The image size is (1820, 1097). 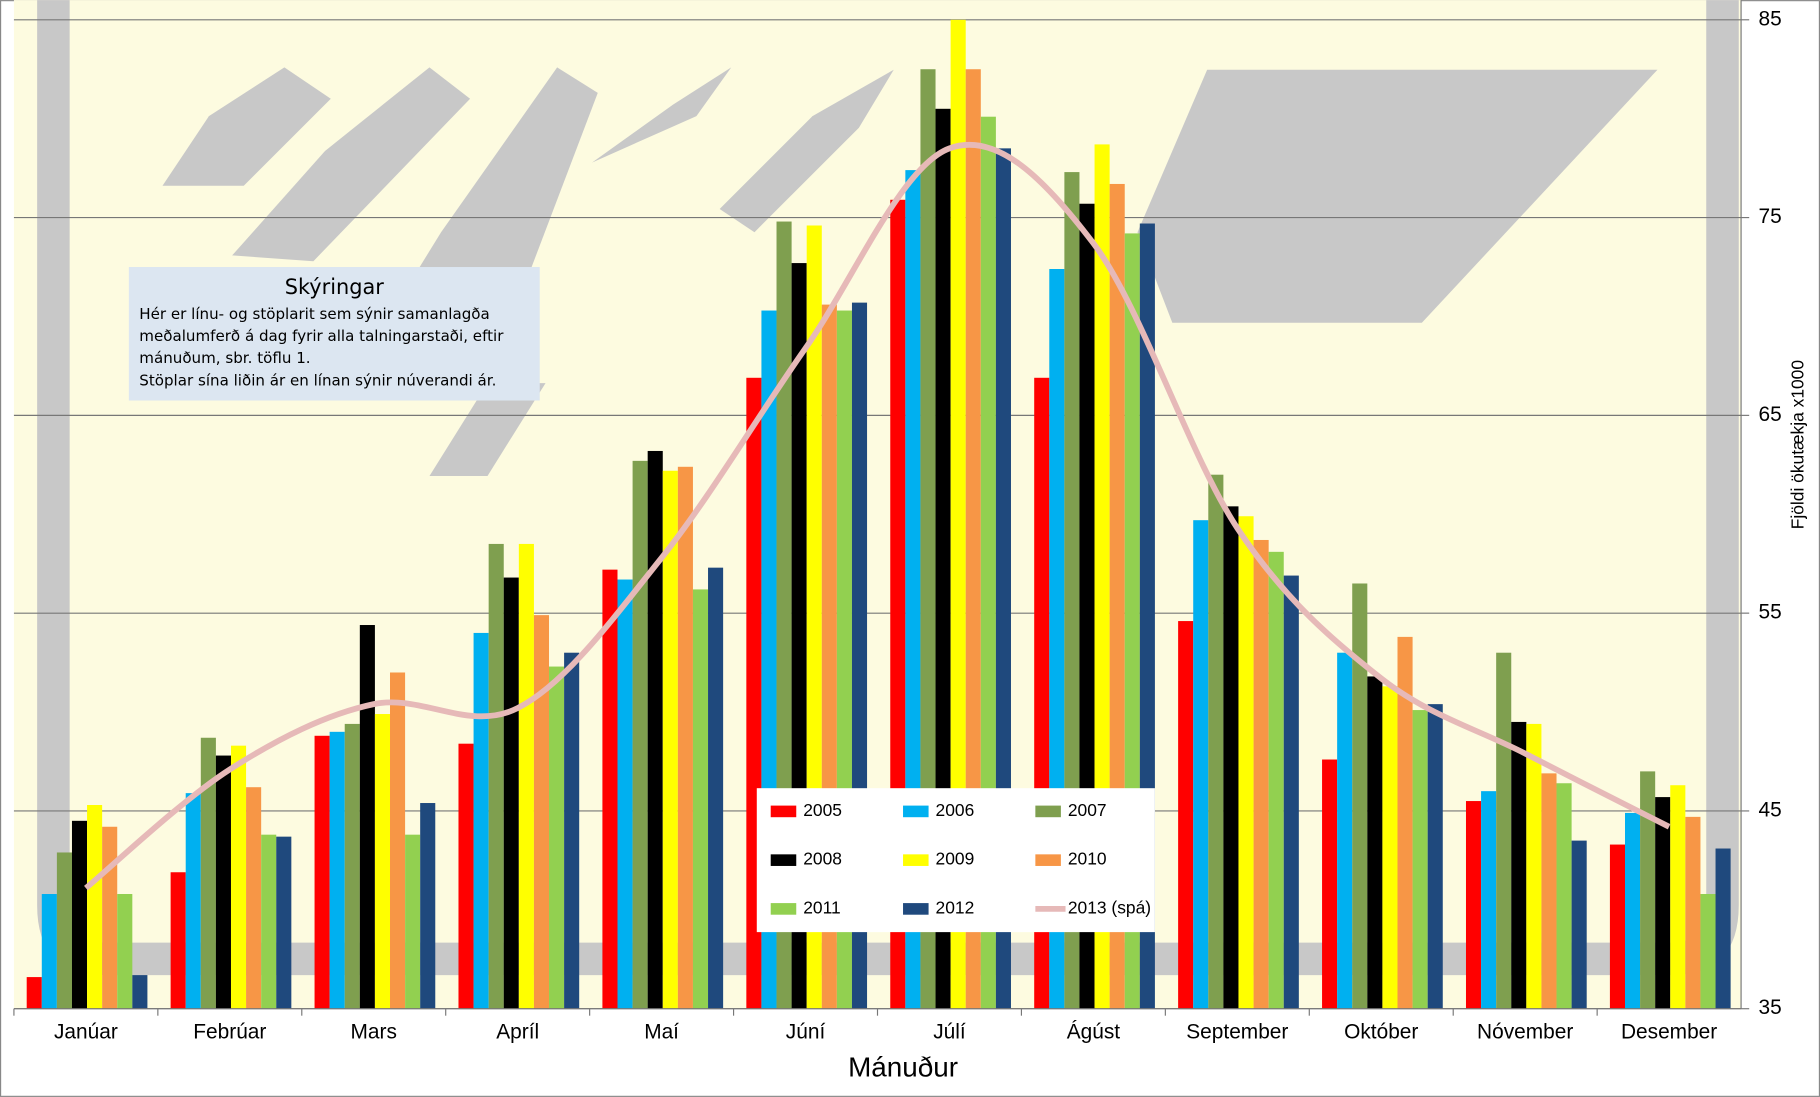 What do you see at coordinates (822, 810) in the screenshot?
I see `legend-label: 2005` at bounding box center [822, 810].